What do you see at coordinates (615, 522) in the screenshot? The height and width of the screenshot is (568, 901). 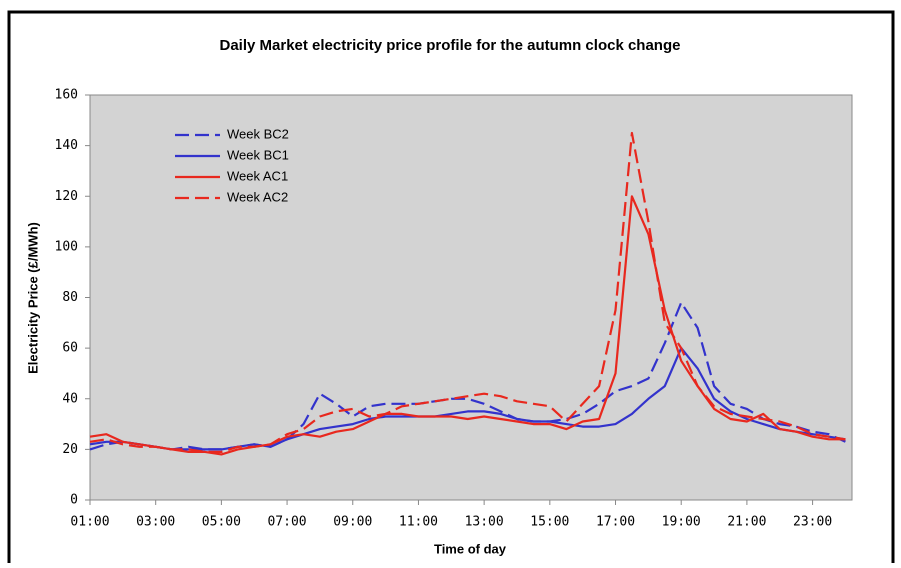 I see `x-tick-label: 17:00` at bounding box center [615, 522].